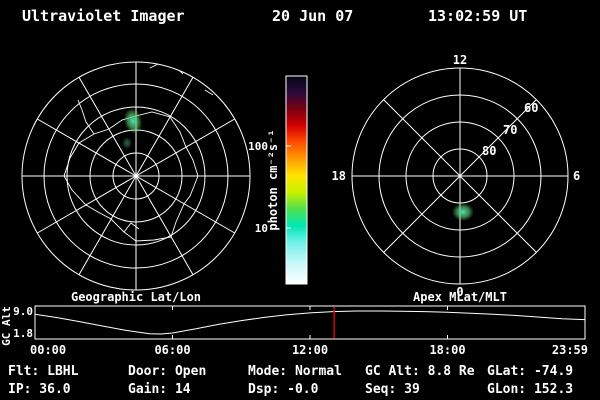 This screenshot has height=400, width=600. Describe the element at coordinates (172, 350) in the screenshot. I see `time-tick-0600: 06:00` at that location.